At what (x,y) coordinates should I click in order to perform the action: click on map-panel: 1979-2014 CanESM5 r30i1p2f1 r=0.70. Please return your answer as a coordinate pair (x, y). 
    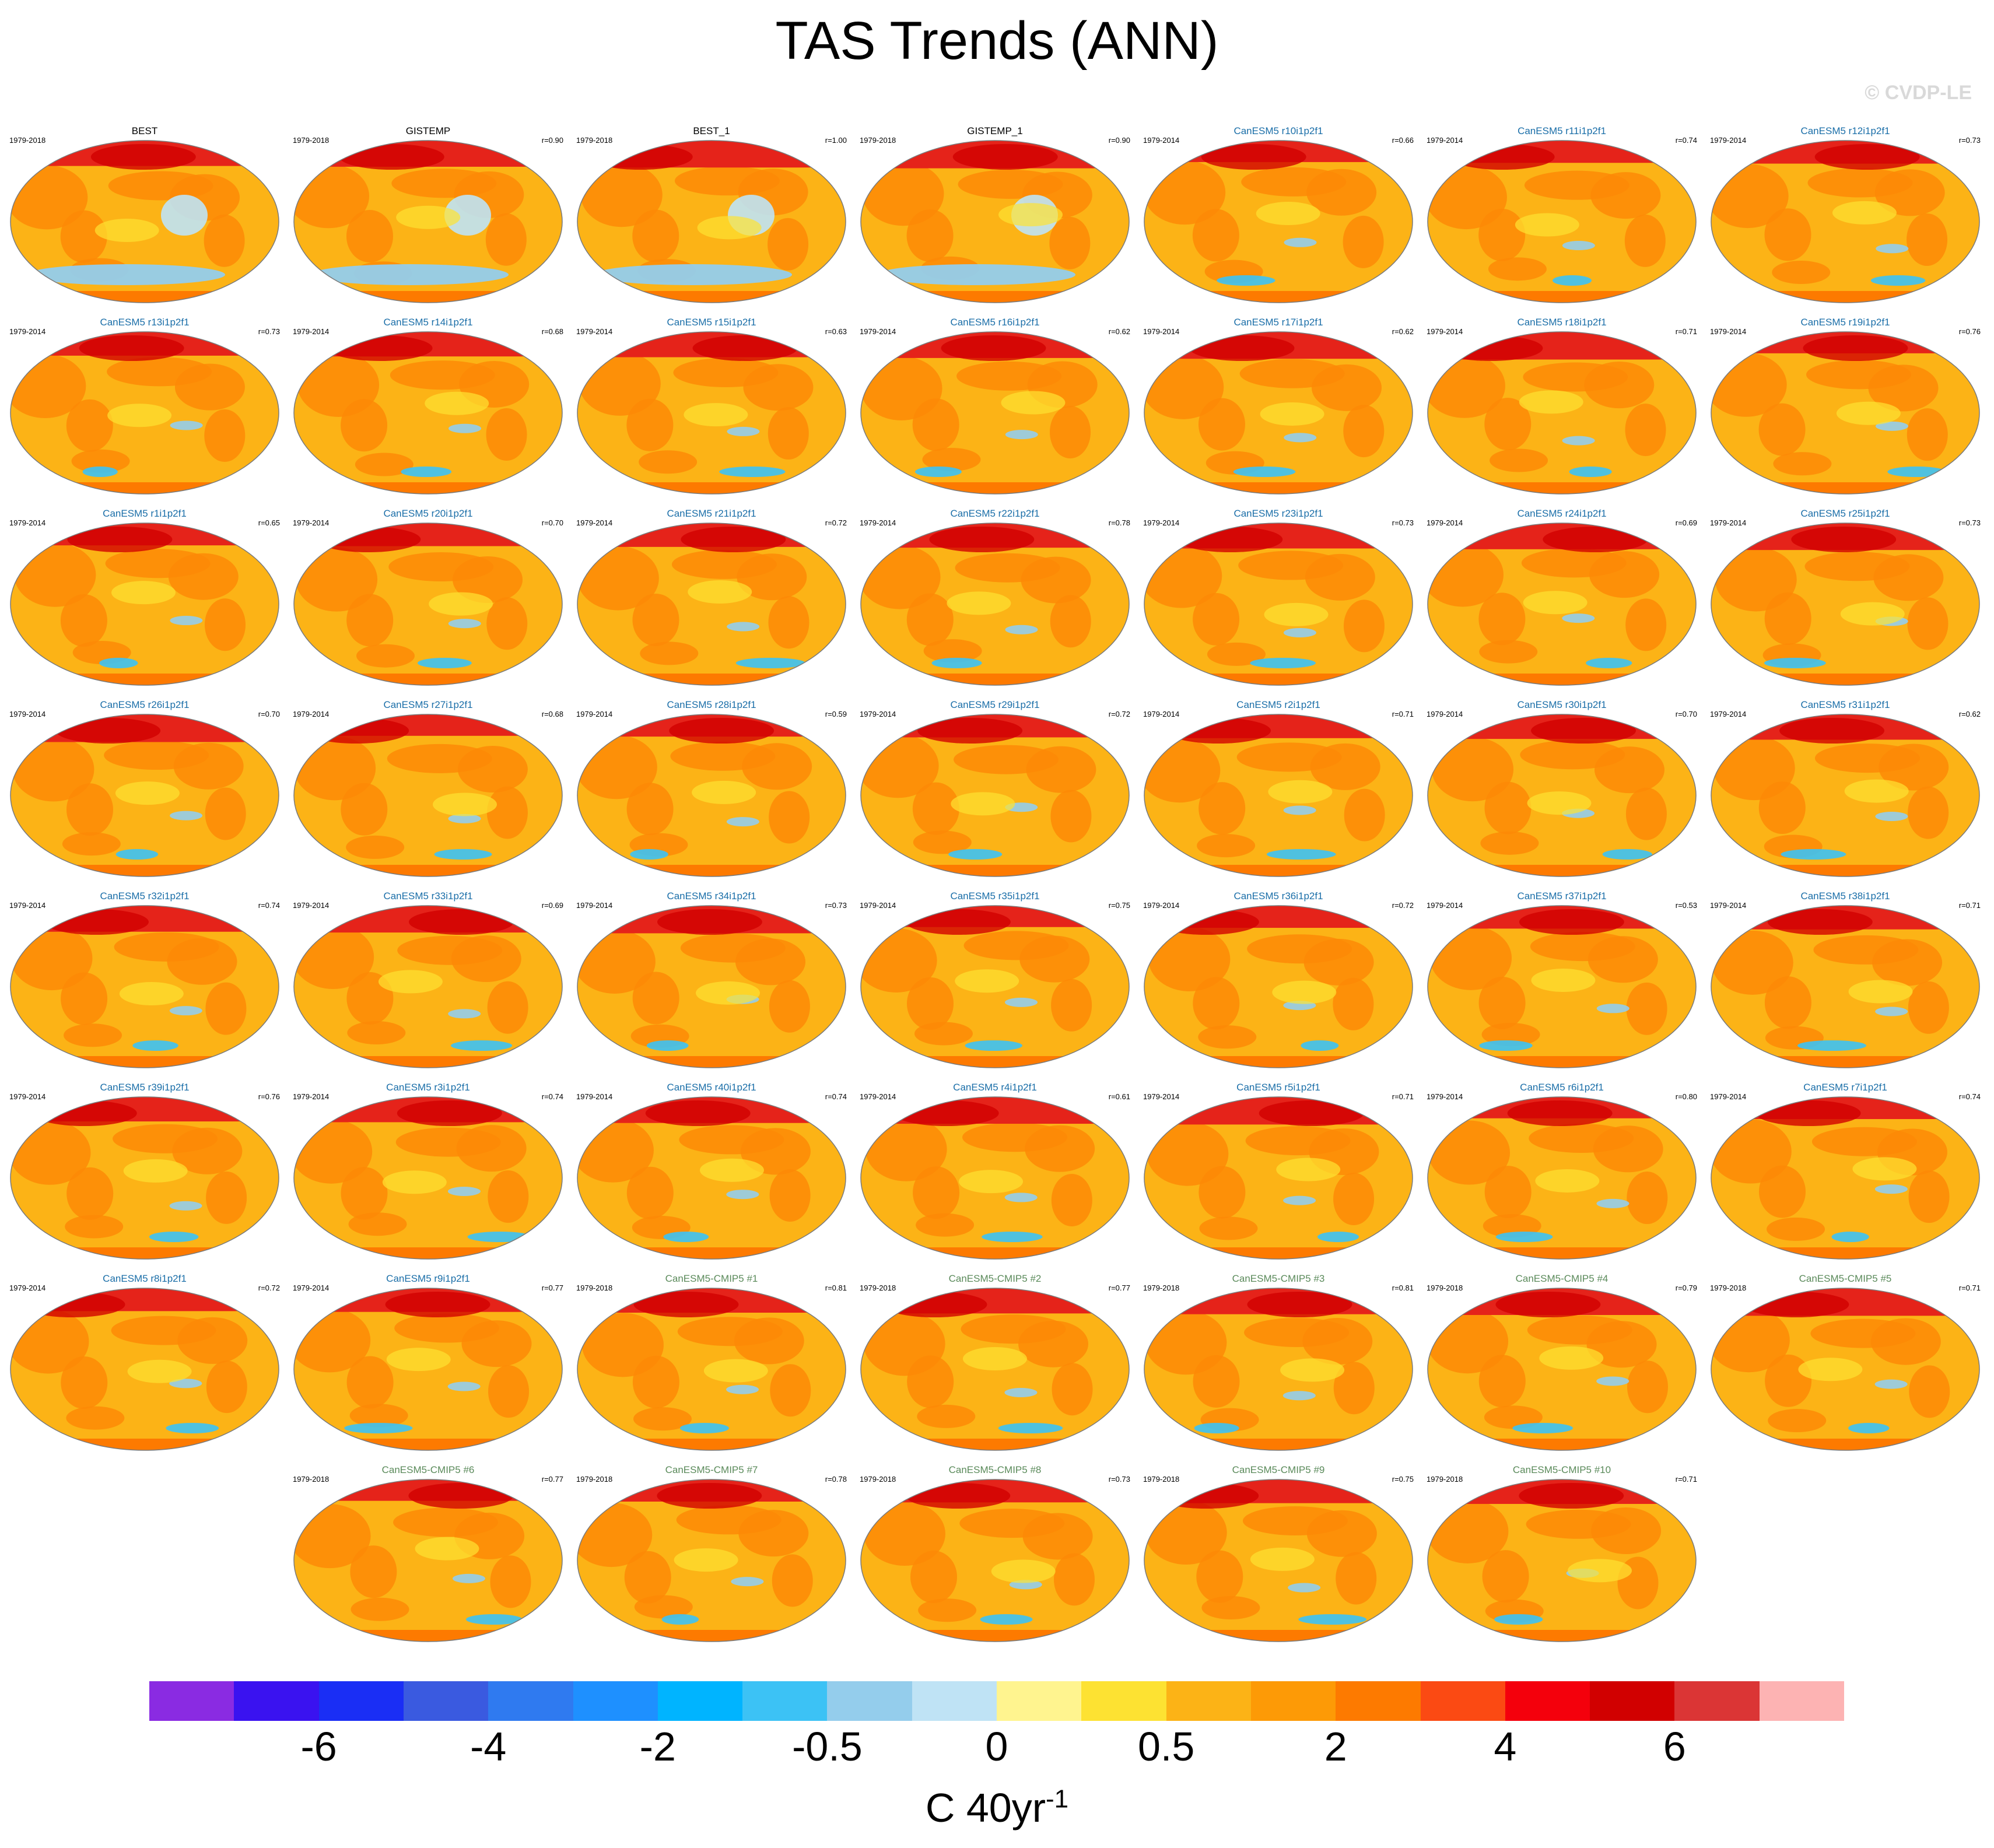
    Looking at the image, I should click on (1562, 787).